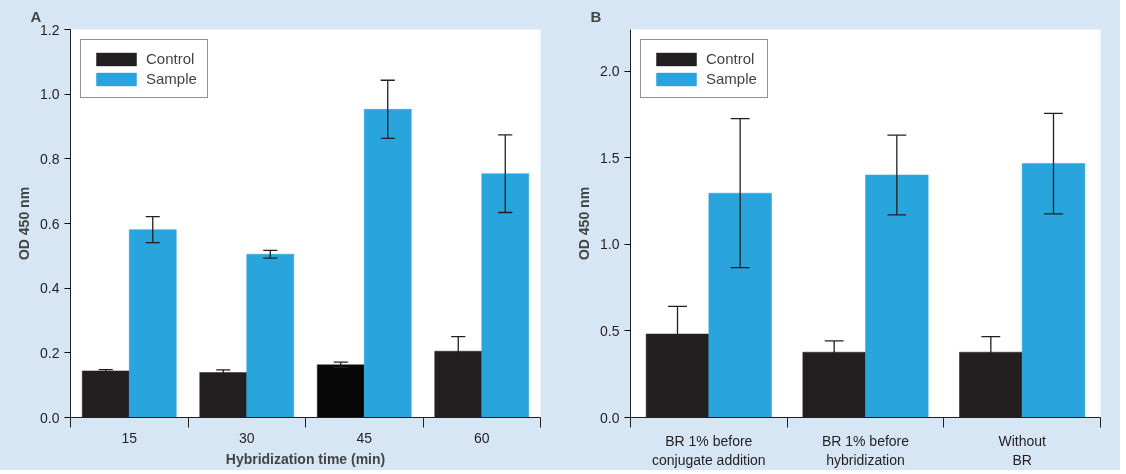 The image size is (1126, 474). Describe the element at coordinates (481, 437) in the screenshot. I see `x-tick-label: 60` at that location.